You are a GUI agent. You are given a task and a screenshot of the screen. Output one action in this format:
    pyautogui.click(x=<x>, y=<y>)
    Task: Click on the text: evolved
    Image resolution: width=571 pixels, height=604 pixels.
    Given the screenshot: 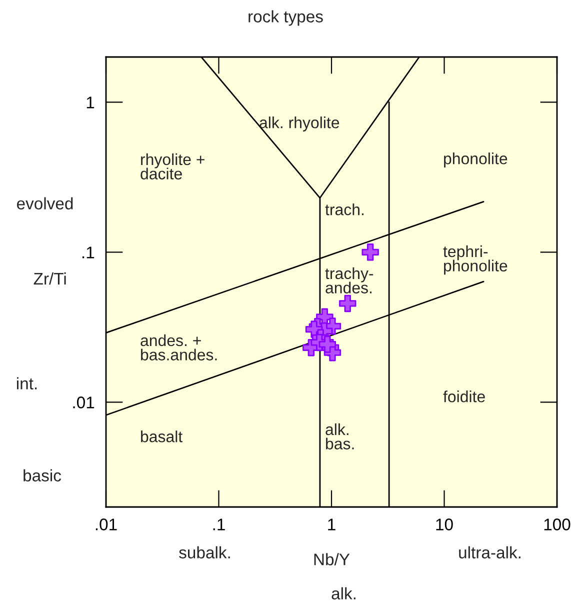 What is the action you would take?
    pyautogui.click(x=44, y=203)
    